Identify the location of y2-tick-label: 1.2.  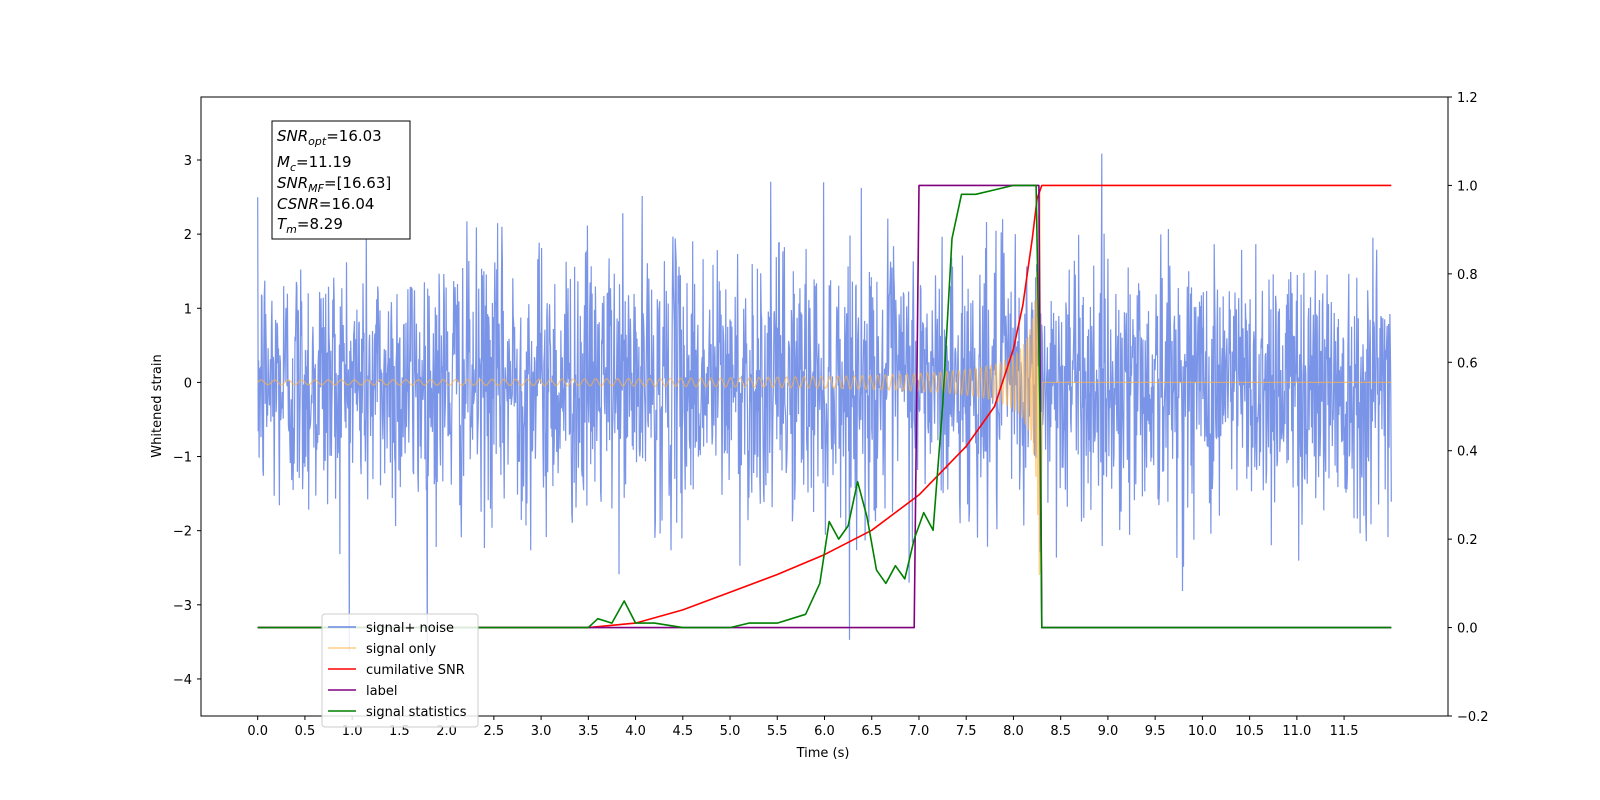
(1467, 98).